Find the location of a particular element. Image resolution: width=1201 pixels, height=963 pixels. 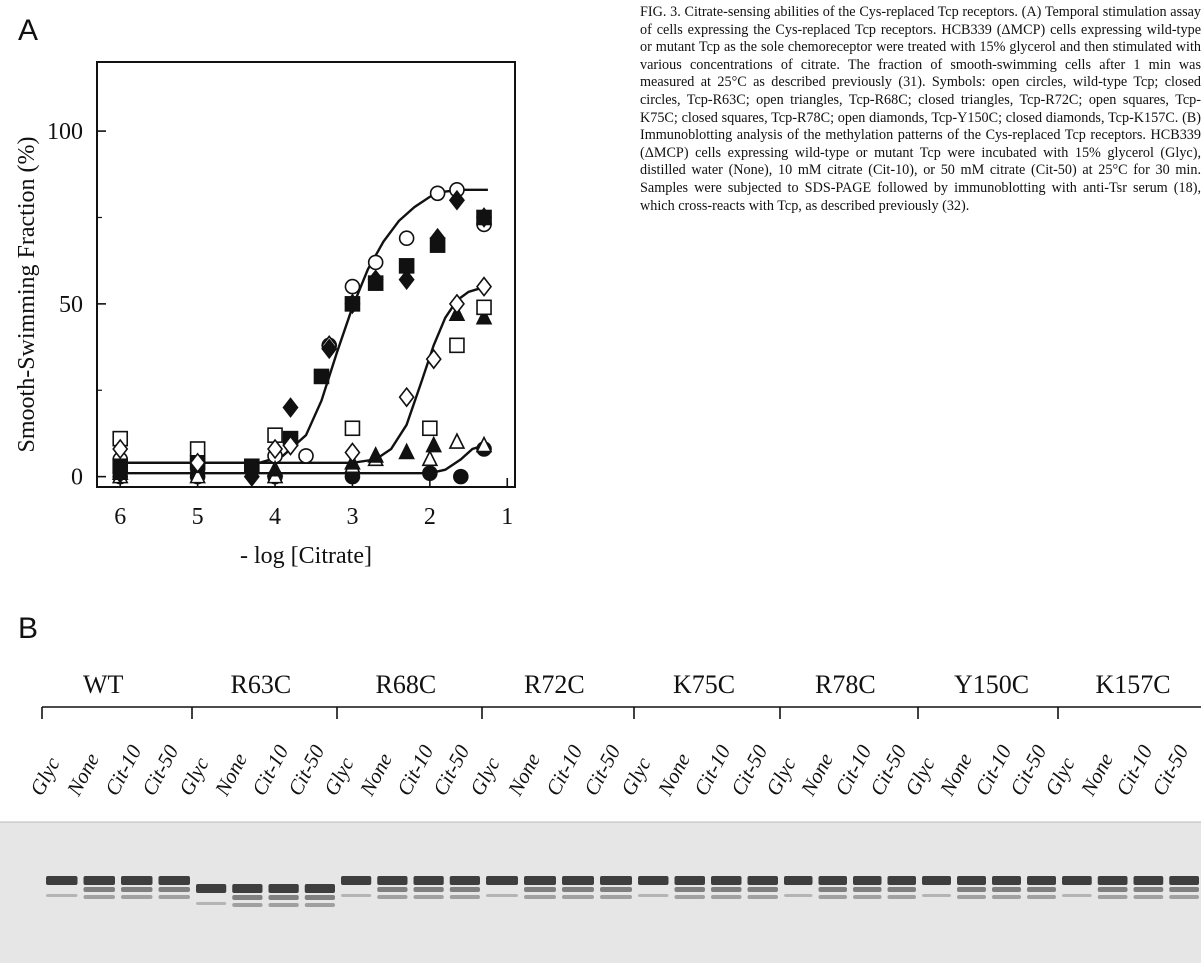

group-label: R78C is located at coordinates (845, 684).